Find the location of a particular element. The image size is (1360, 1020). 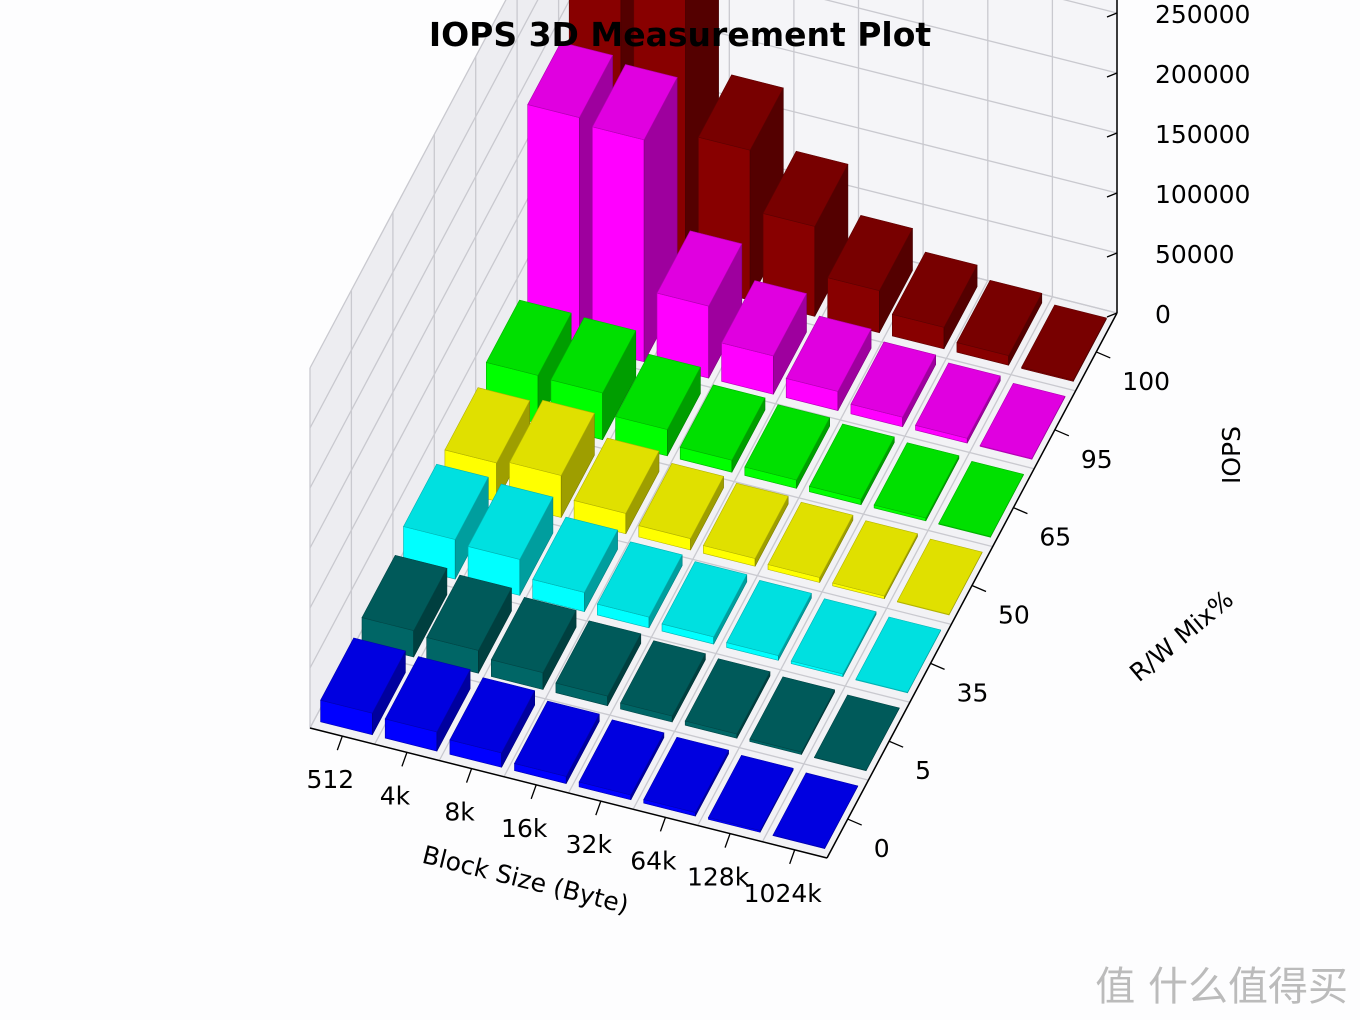

watermark: 值 什么值得买 is located at coordinates (1221, 987).